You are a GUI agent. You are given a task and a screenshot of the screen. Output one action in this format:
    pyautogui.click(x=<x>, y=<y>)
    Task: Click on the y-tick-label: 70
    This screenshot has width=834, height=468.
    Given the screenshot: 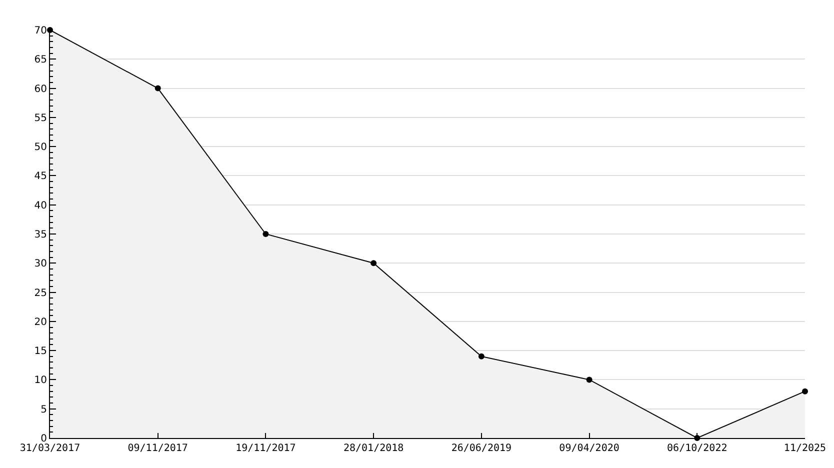 What is the action you would take?
    pyautogui.click(x=40, y=31)
    